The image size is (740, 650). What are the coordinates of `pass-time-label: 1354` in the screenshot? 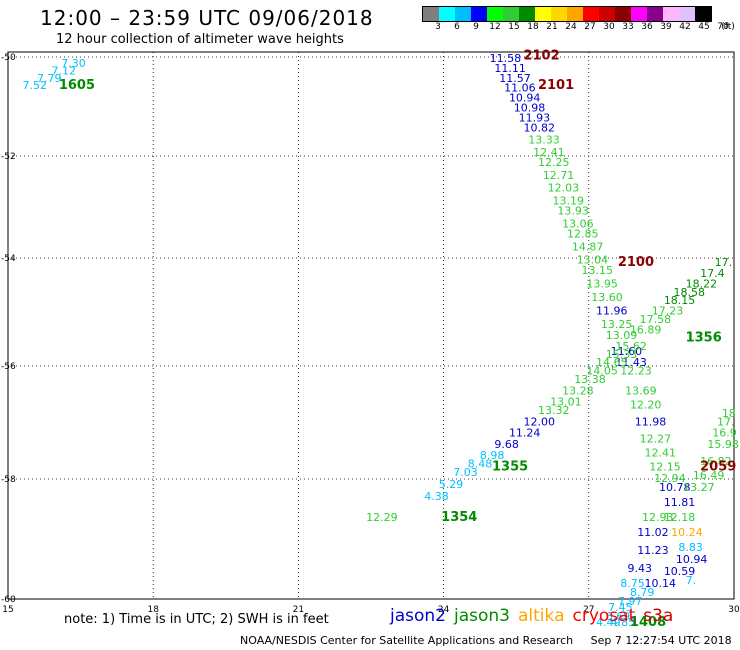 It's located at (459, 517).